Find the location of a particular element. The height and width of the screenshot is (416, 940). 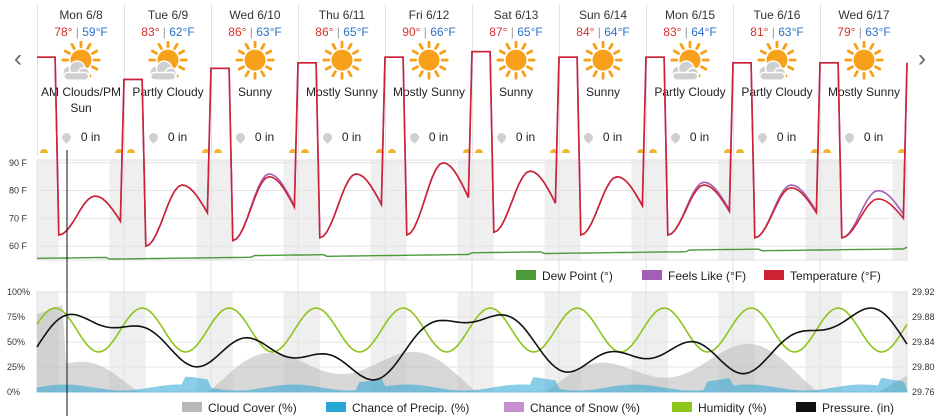

high-temp: 81° is located at coordinates (759, 32).